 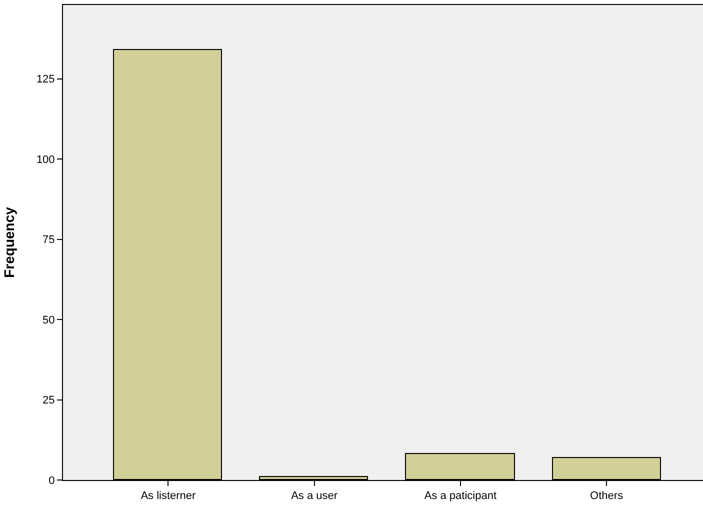 What do you see at coordinates (48, 400) in the screenshot?
I see `y-tick-label: 25` at bounding box center [48, 400].